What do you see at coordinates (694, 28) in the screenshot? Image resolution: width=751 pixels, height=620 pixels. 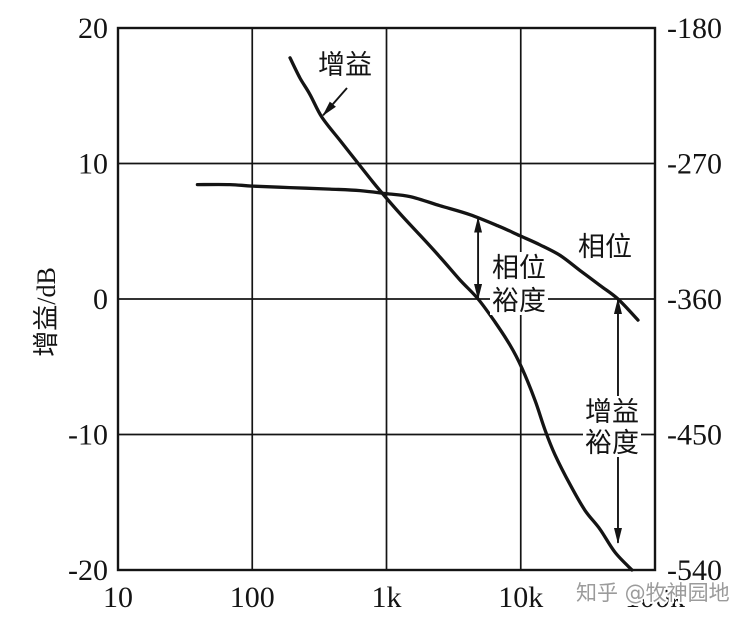 I see `y-tick-label-right: -180` at bounding box center [694, 28].